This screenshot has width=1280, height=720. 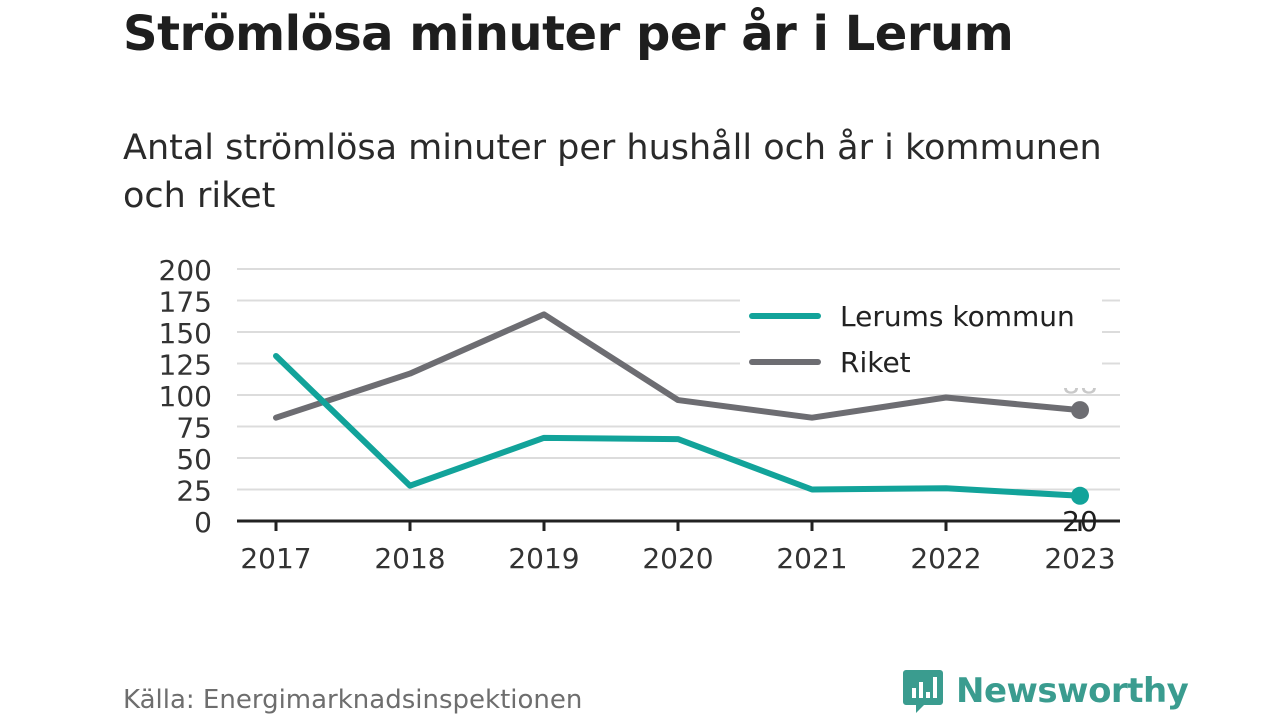 I want to click on y-tick-label: 25, so click(x=194, y=491).